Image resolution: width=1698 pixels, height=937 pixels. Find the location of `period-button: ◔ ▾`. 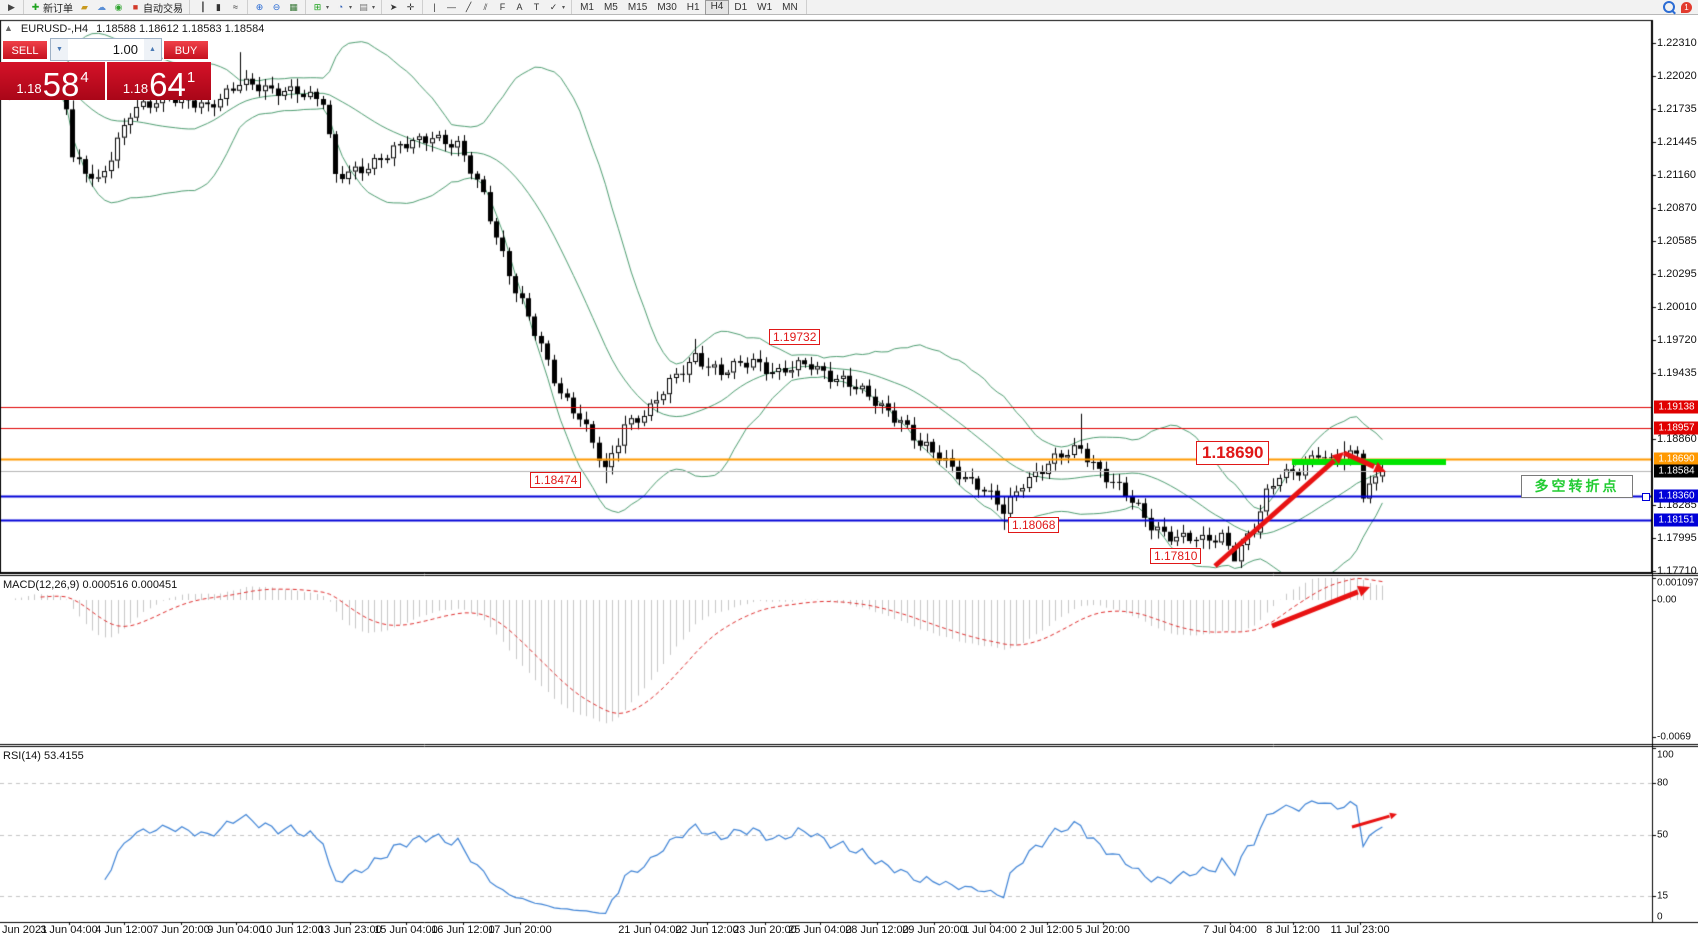

period-button: ◔ ▾ is located at coordinates (343, 7).